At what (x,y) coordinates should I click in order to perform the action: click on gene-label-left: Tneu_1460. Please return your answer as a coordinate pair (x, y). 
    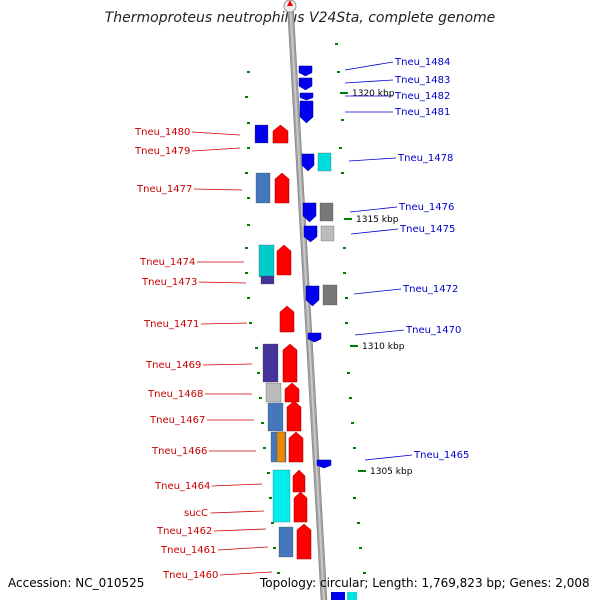
    Looking at the image, I should click on (190, 575).